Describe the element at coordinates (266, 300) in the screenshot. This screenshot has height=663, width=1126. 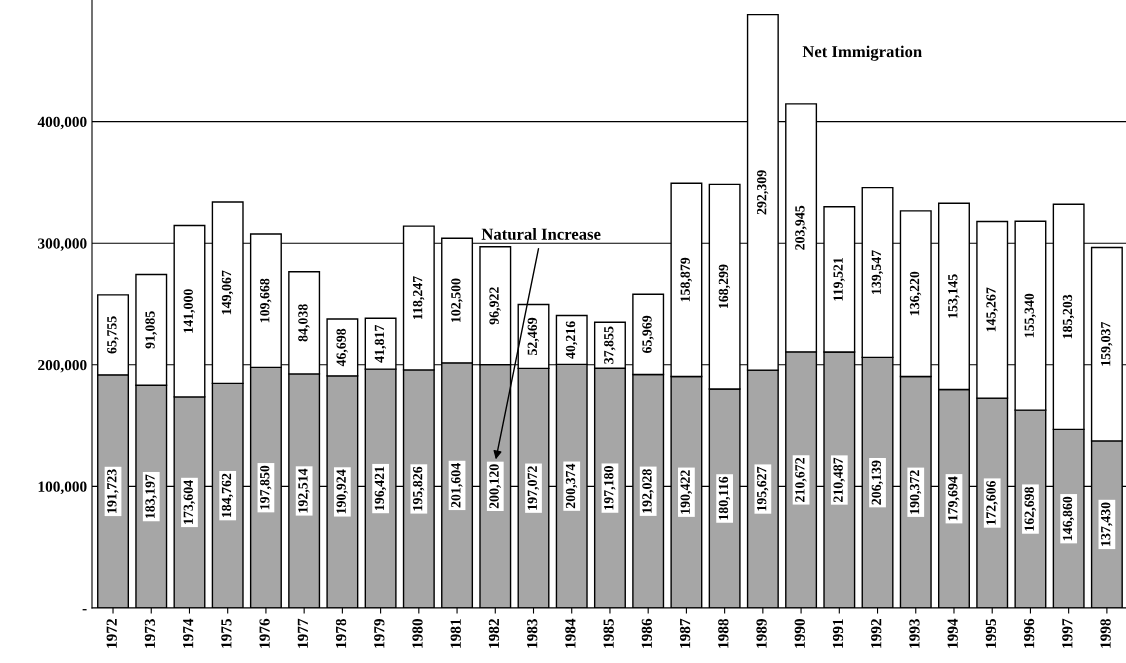
I see `data-label: 109,668` at that location.